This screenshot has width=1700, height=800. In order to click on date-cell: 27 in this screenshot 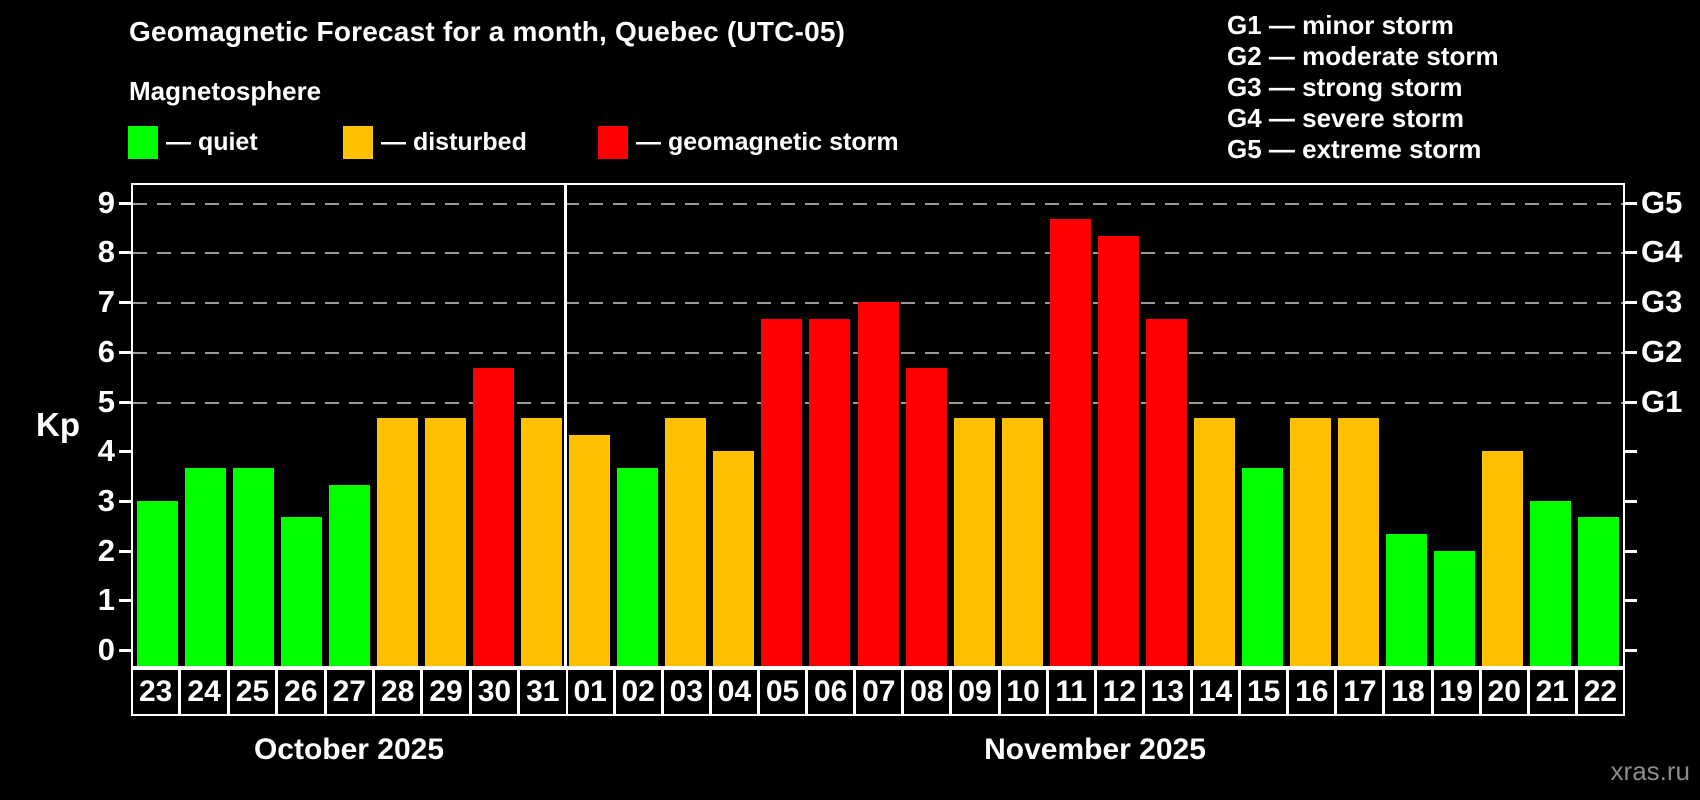, I will do `click(347, 692)`.